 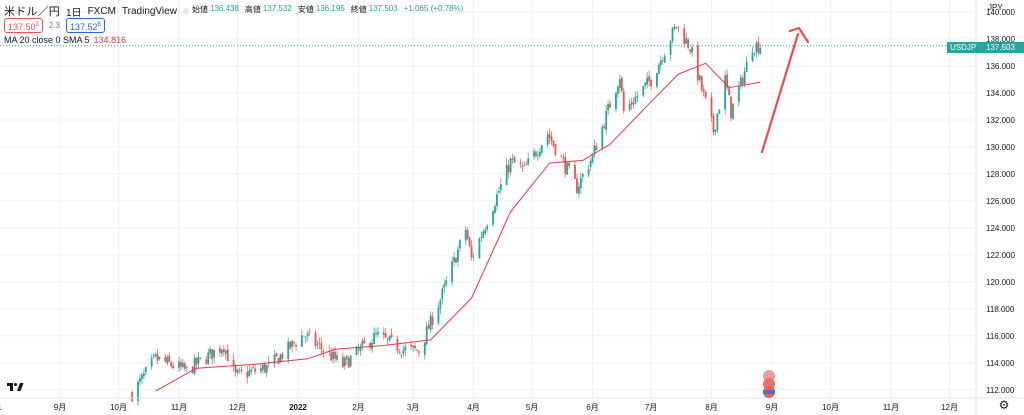 What do you see at coordinates (1000, 201) in the screenshot?
I see `price-tick-label: 126.000` at bounding box center [1000, 201].